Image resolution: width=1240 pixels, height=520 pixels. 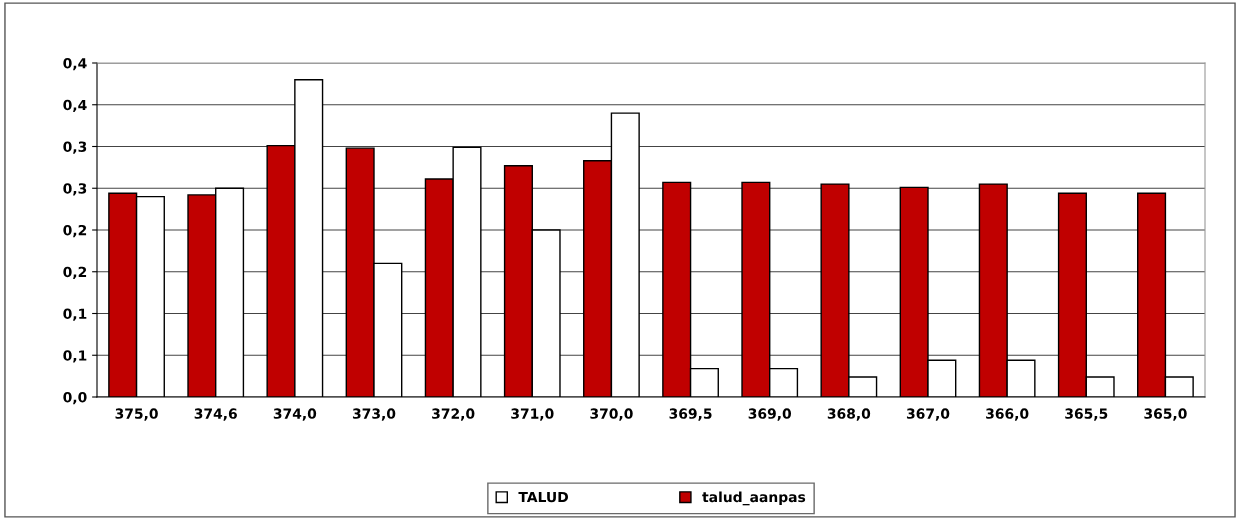 What do you see at coordinates (611, 414) in the screenshot?
I see `x-tick-label: 370,0` at bounding box center [611, 414].